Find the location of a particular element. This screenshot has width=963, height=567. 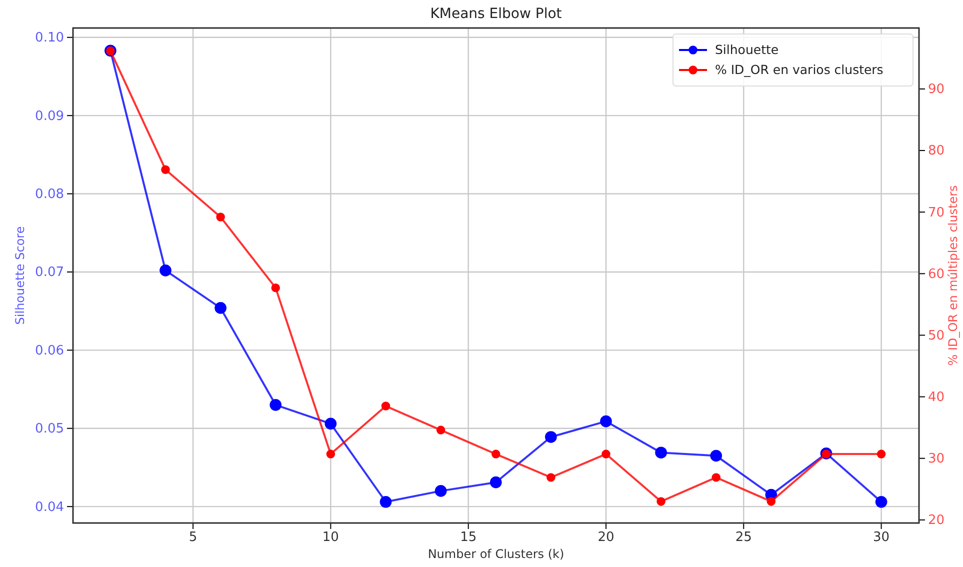

x-axis-title: Number of Clusters (k) is located at coordinates (496, 554).